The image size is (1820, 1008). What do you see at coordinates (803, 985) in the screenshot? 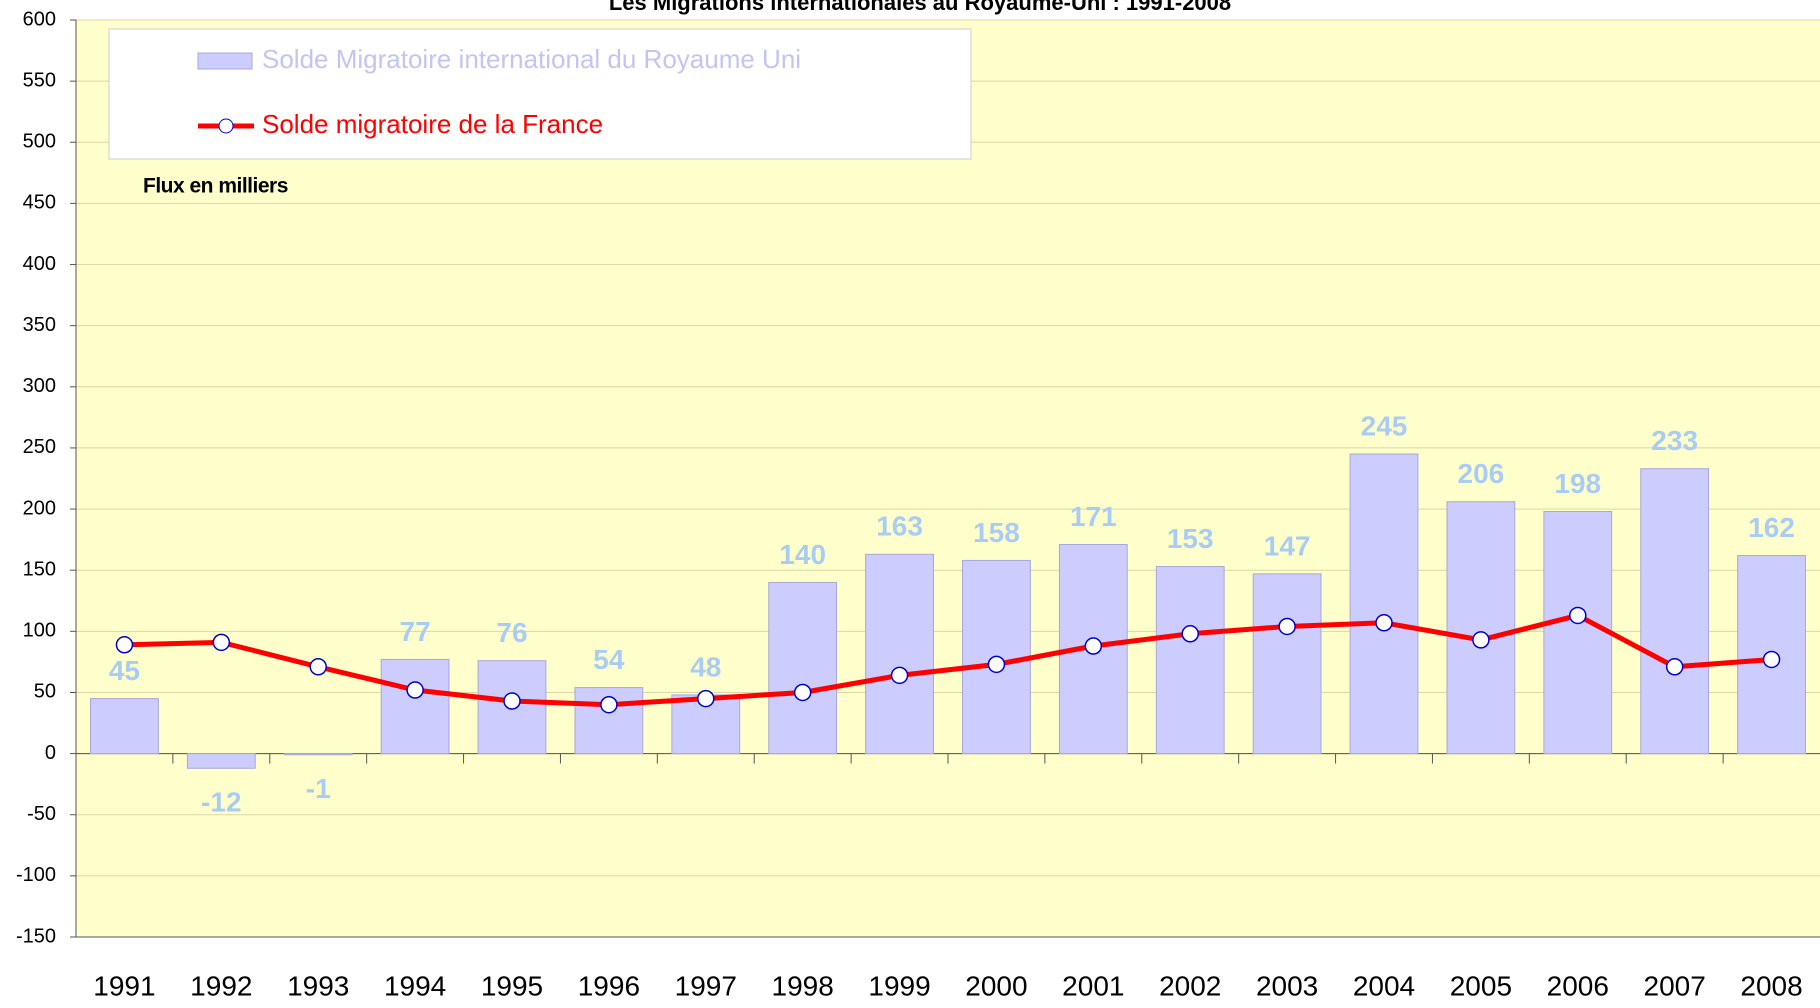
I see `x-tick-label: 1998` at bounding box center [803, 985].